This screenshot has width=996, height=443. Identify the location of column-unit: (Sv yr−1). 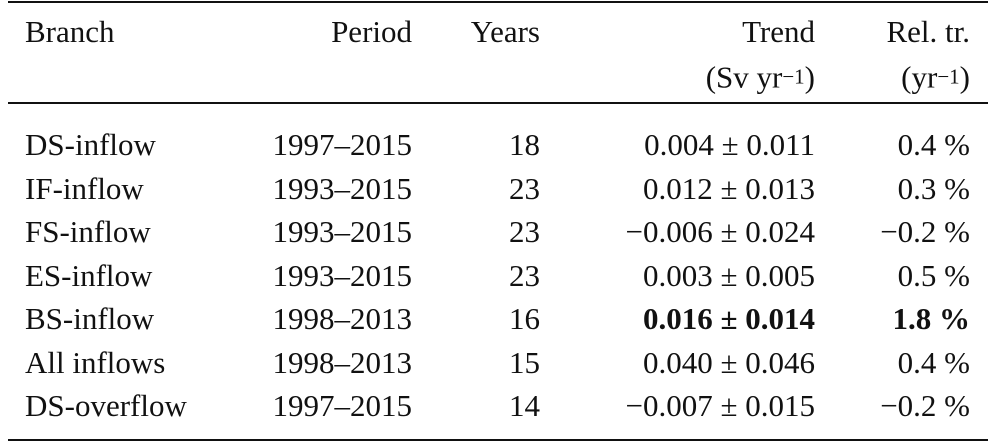
(760, 79).